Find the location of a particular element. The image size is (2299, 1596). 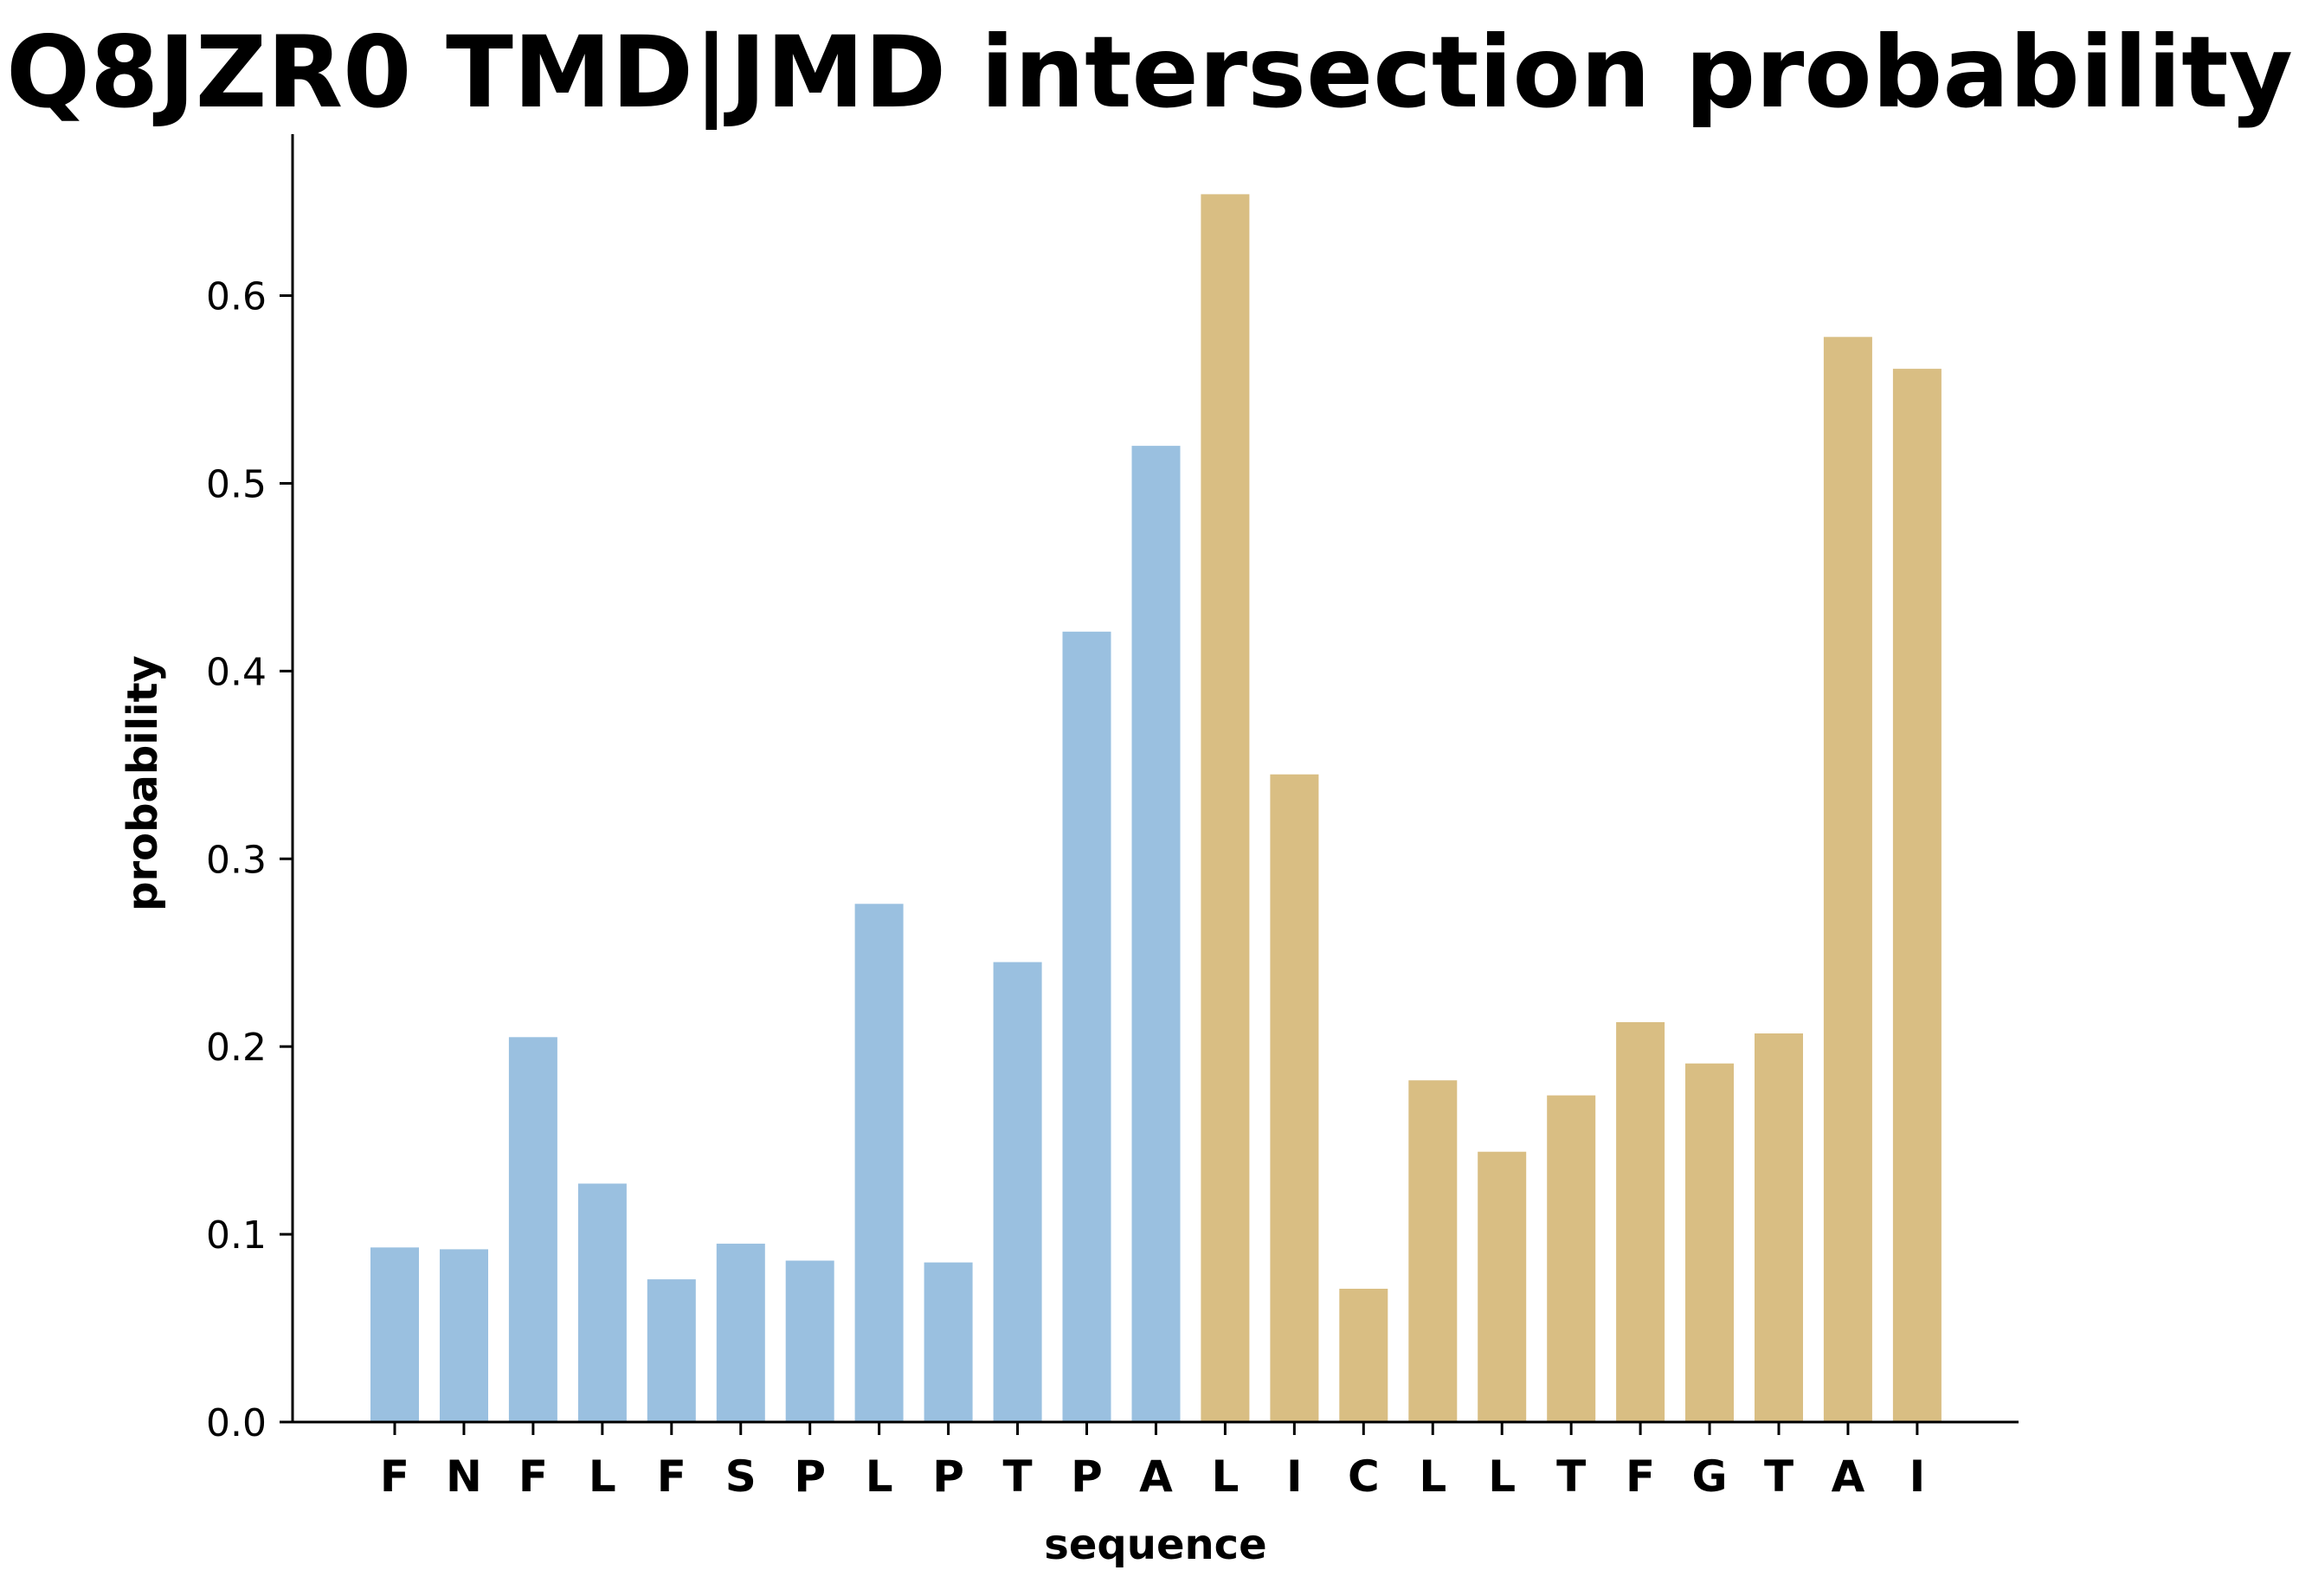

y-tick-label: 0.0 is located at coordinates (236, 1423).